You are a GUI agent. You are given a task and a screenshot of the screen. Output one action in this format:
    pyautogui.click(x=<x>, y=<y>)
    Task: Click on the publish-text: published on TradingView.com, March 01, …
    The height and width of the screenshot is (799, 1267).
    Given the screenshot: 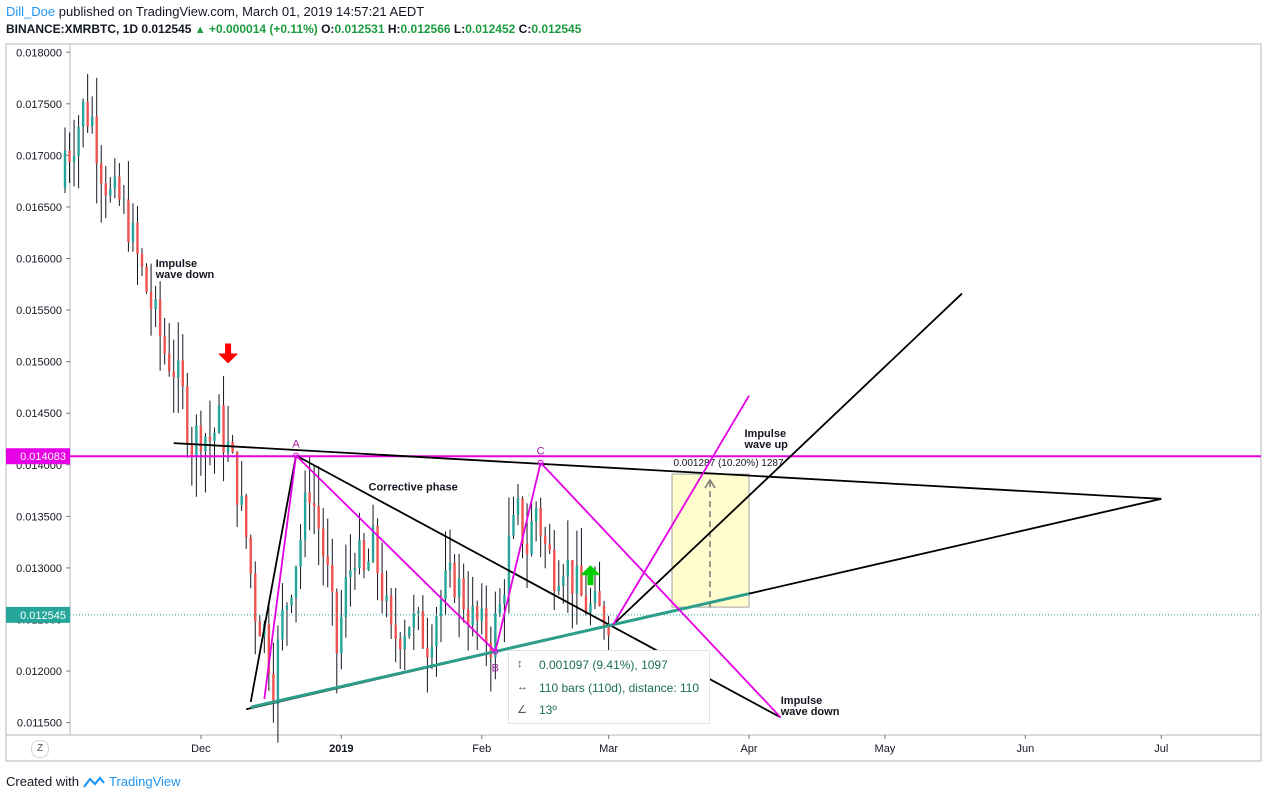 What is the action you would take?
    pyautogui.click(x=241, y=11)
    